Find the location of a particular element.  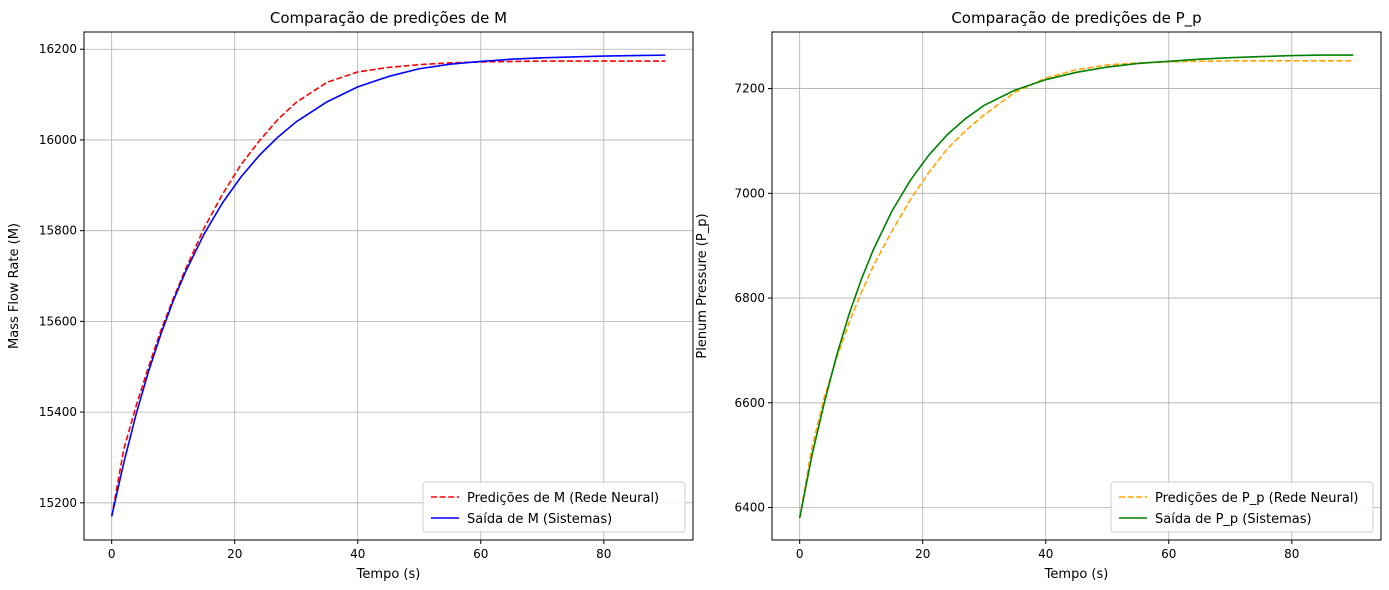

y-tick-label: 15400 is located at coordinates (58, 412).